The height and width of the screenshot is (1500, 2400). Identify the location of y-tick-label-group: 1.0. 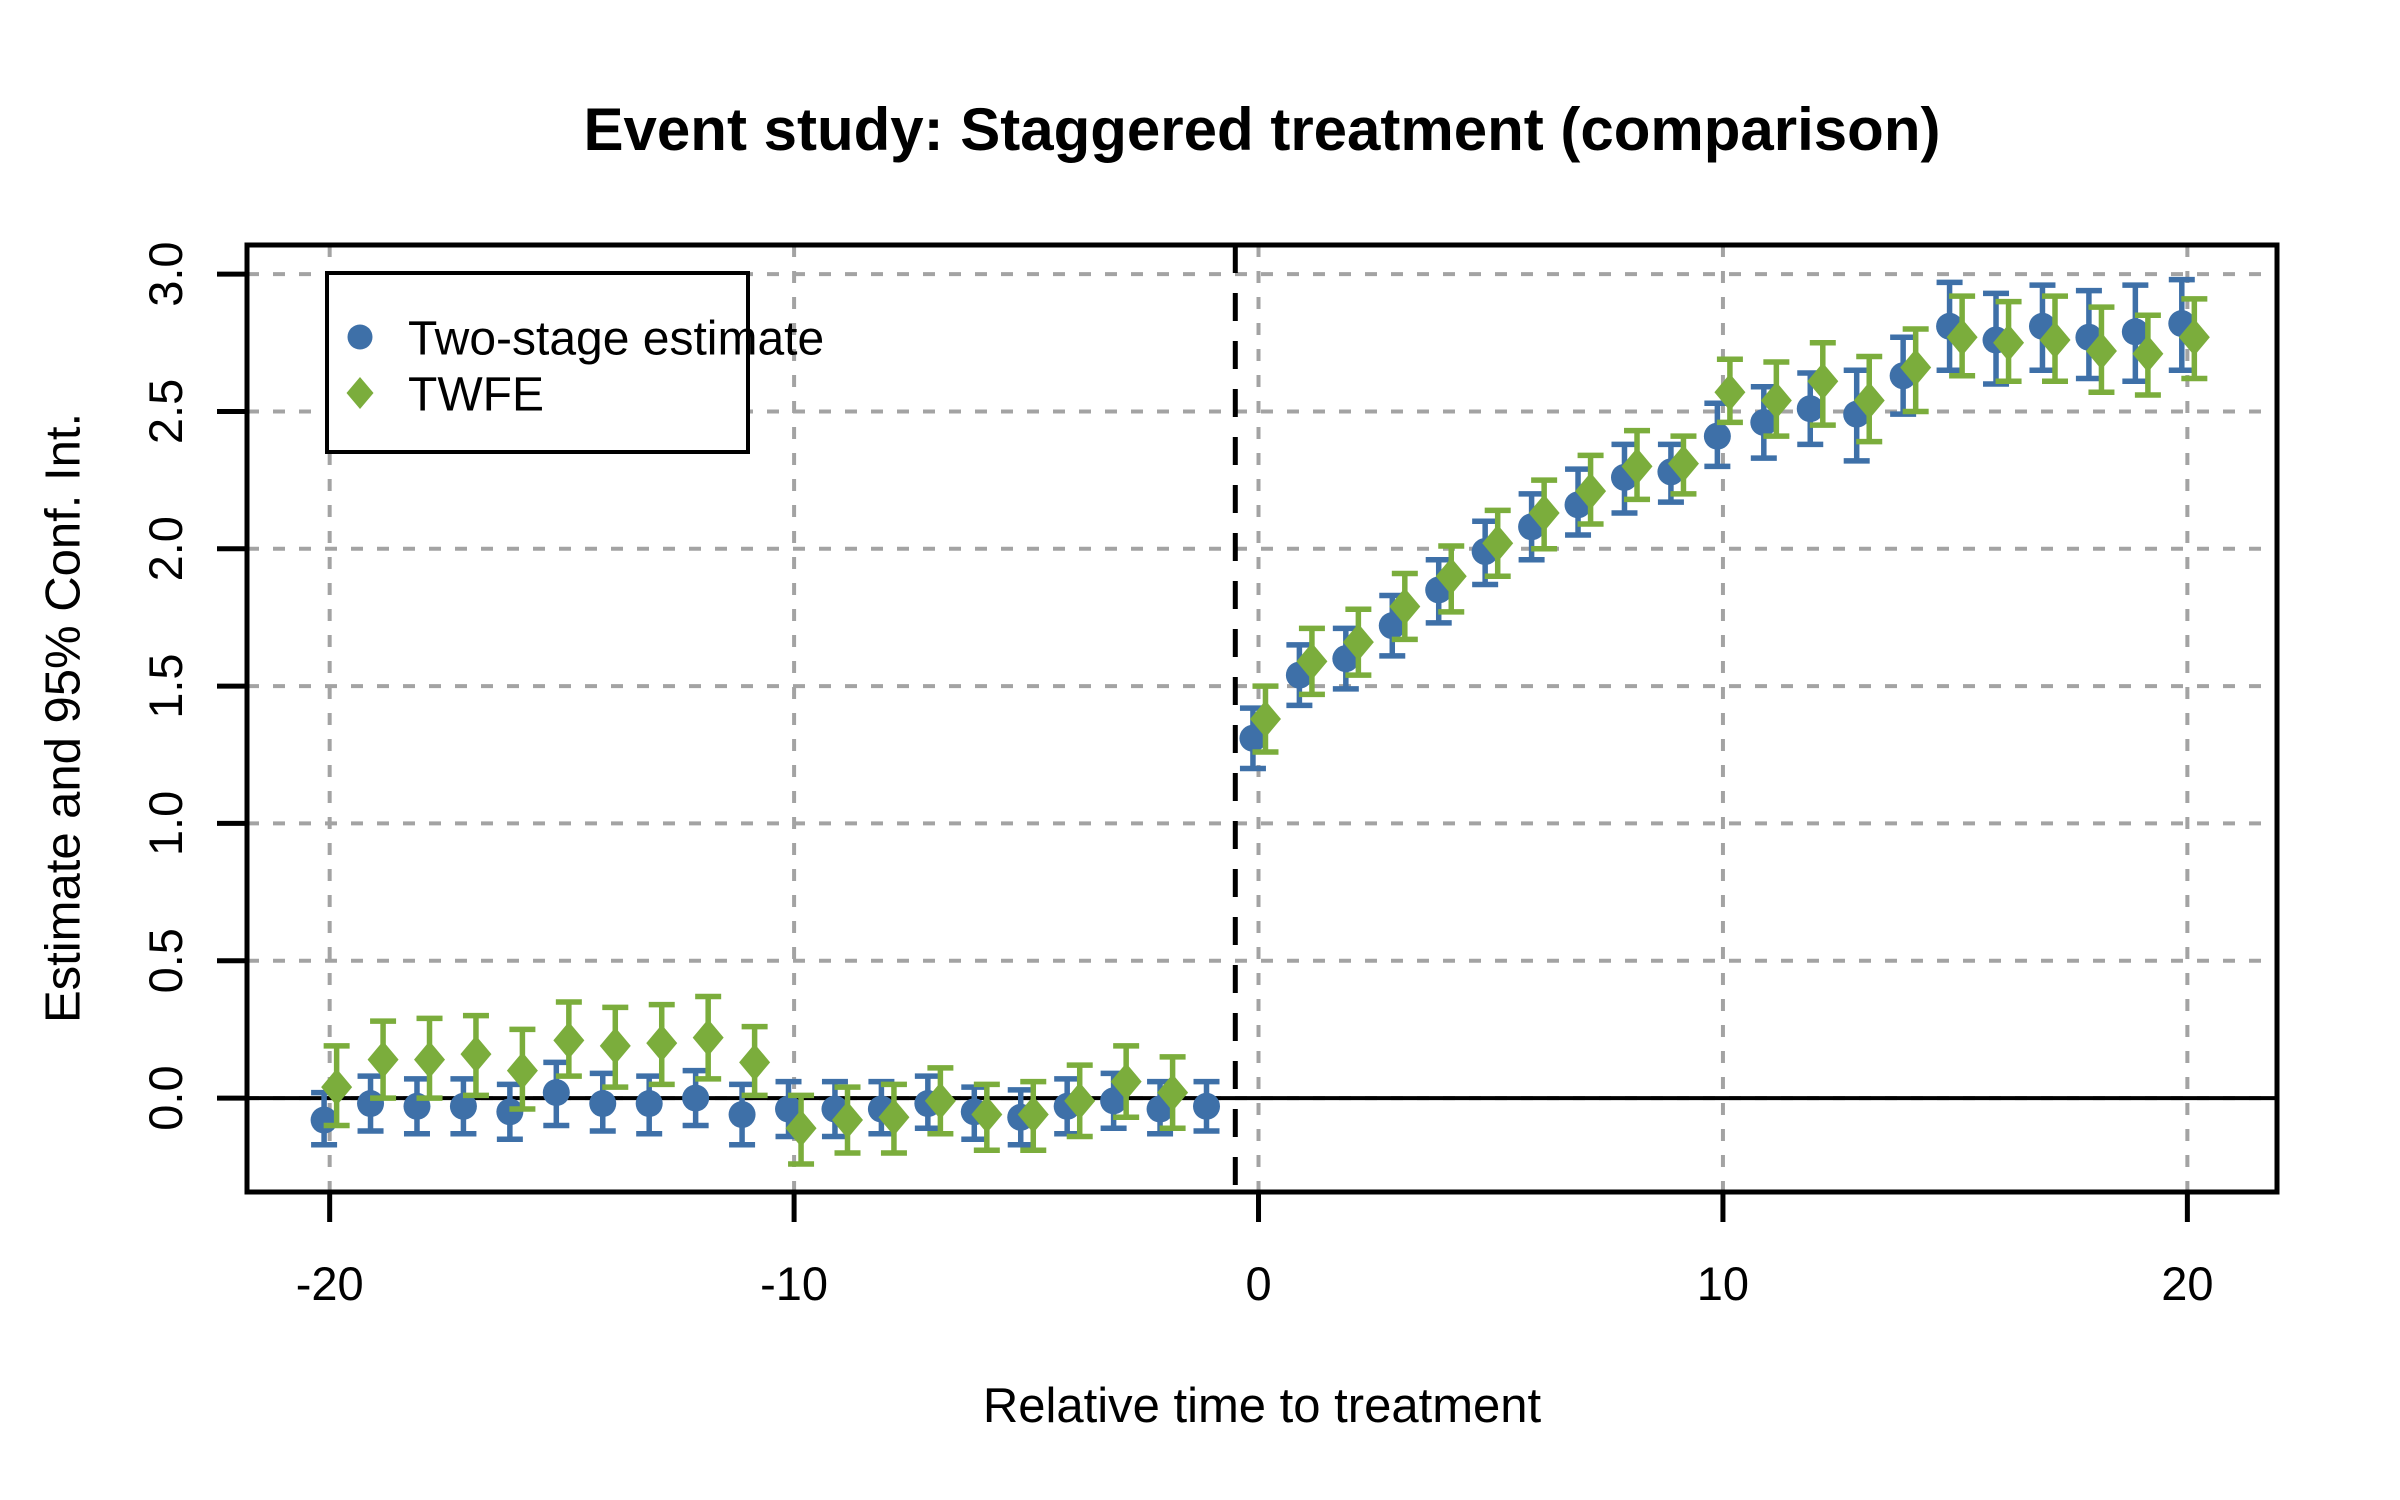
(165, 823).